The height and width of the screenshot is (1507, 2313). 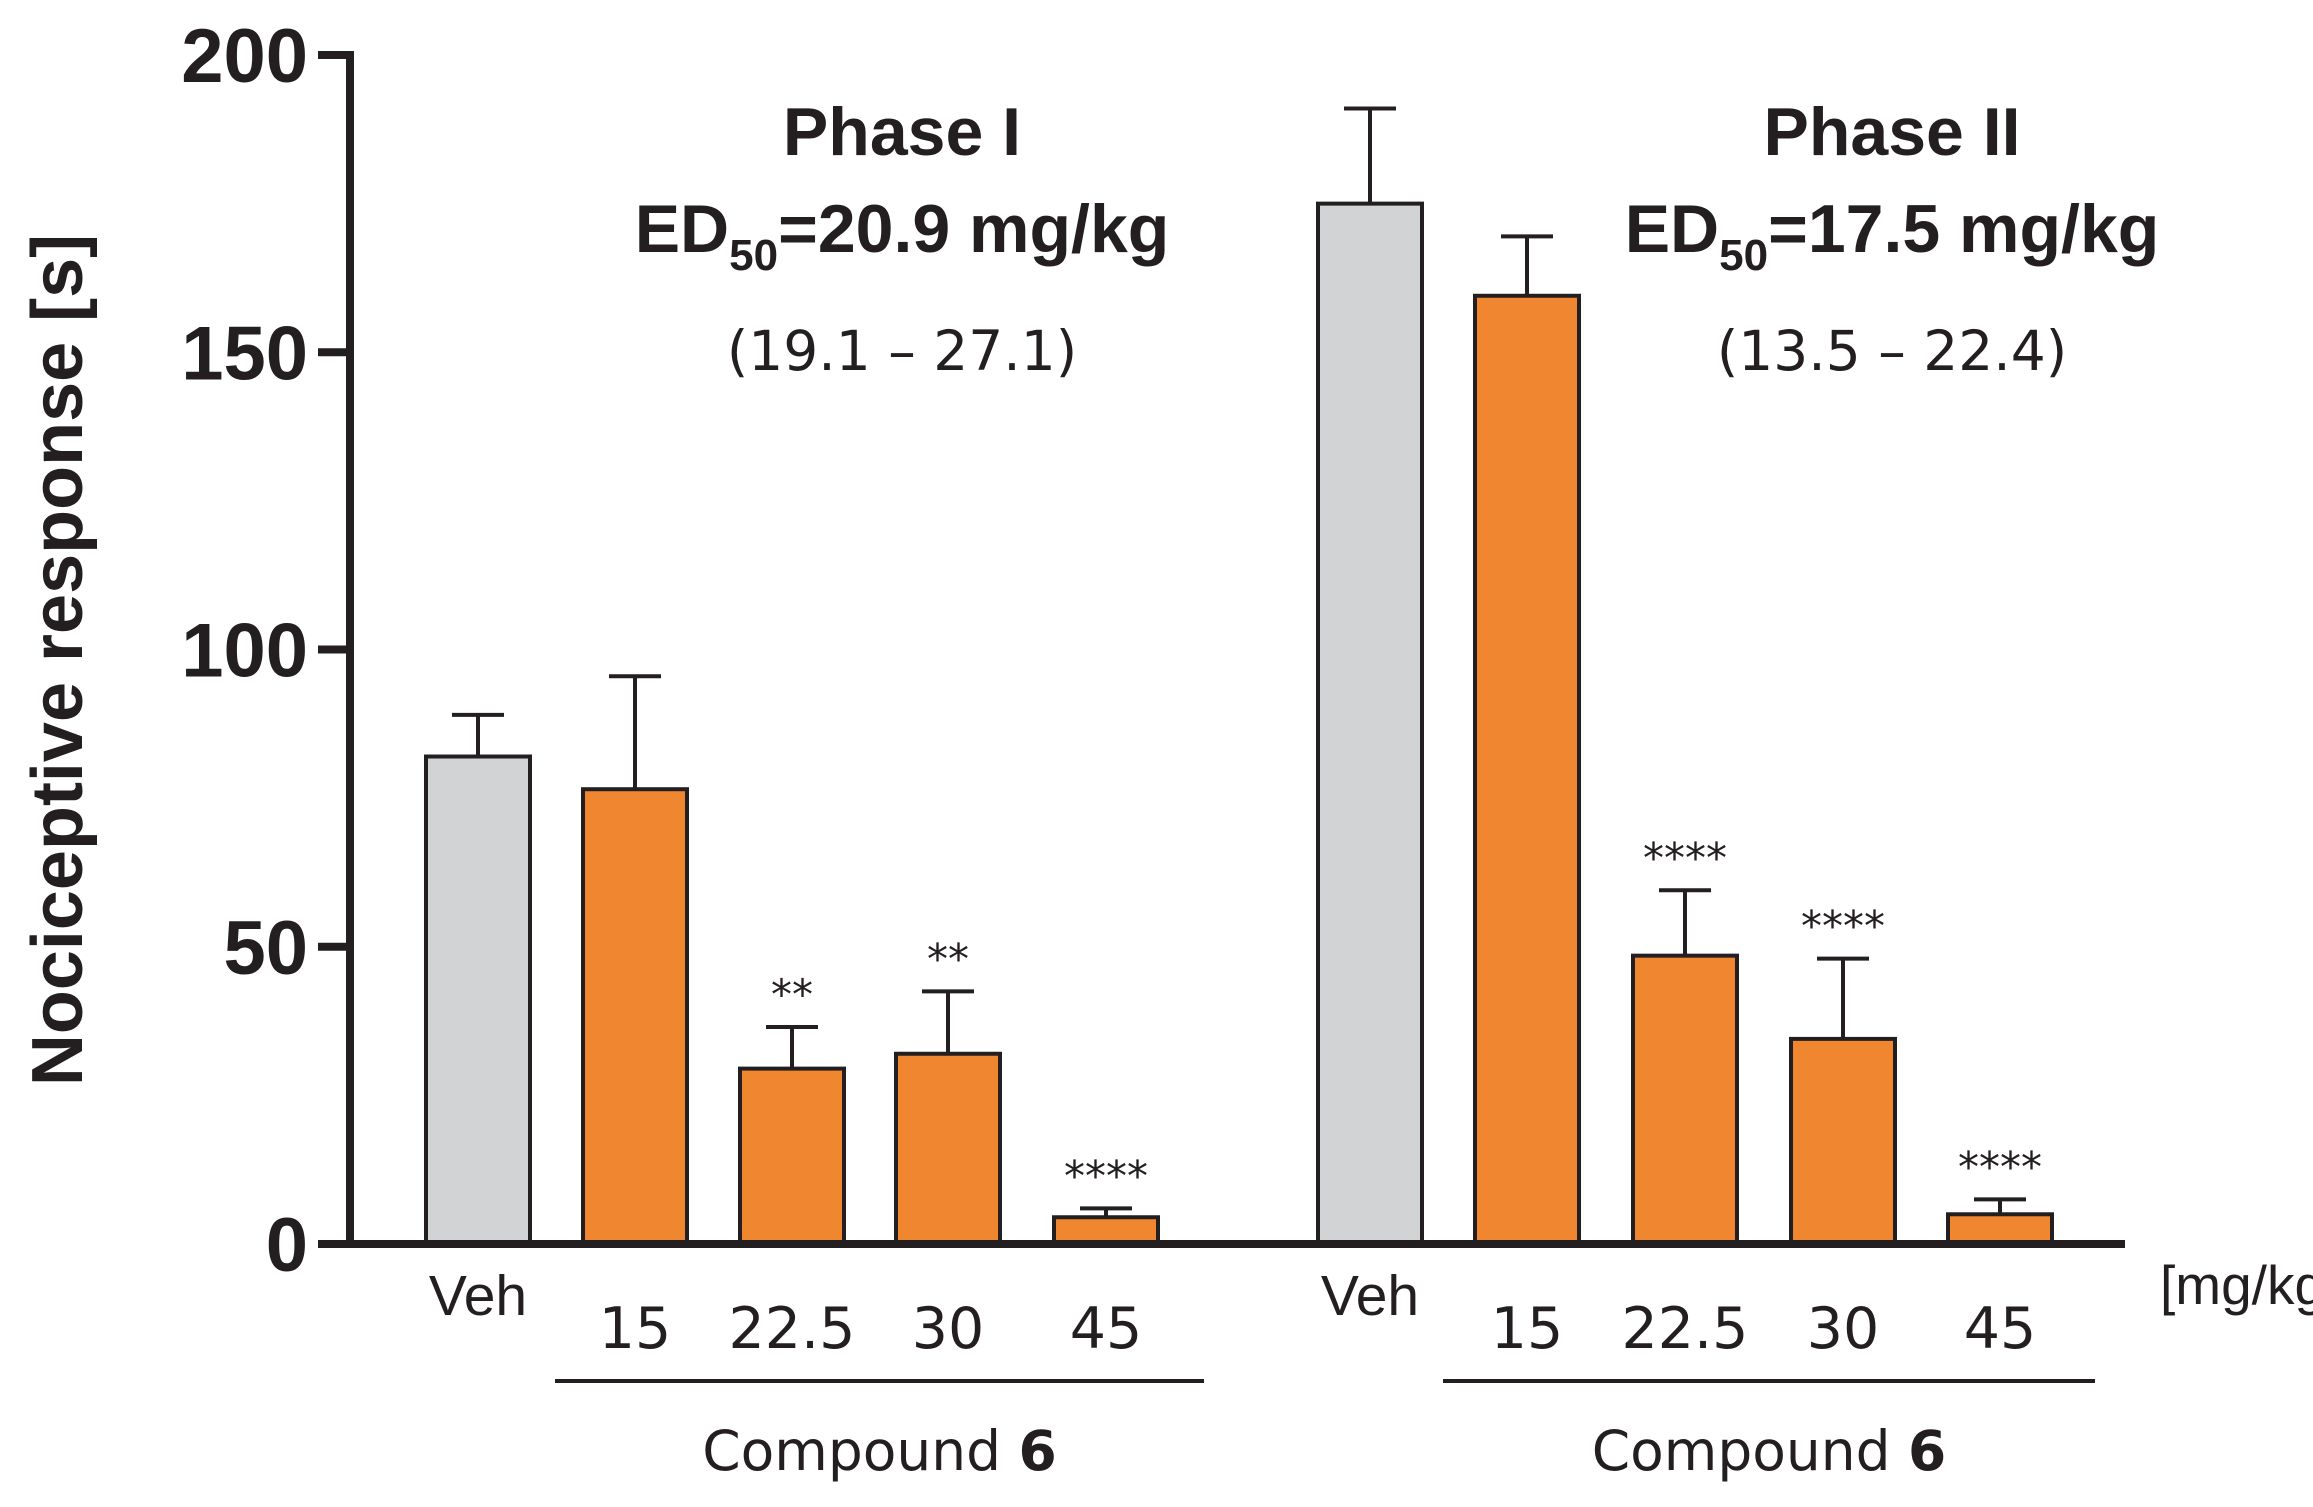 What do you see at coordinates (902, 132) in the screenshot?
I see `phase-title: Phase I` at bounding box center [902, 132].